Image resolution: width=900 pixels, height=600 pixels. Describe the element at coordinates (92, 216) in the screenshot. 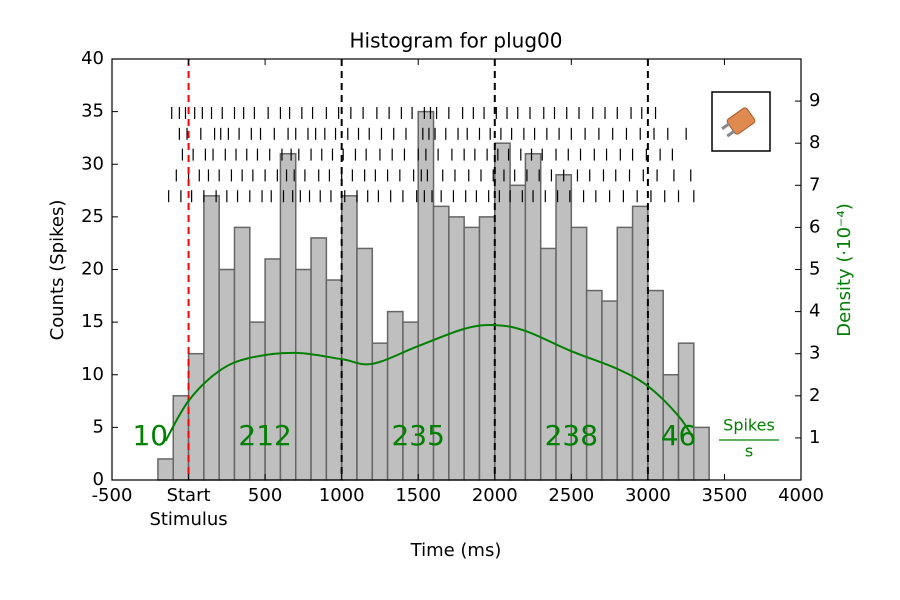

I see `y-tick-label: 25` at that location.